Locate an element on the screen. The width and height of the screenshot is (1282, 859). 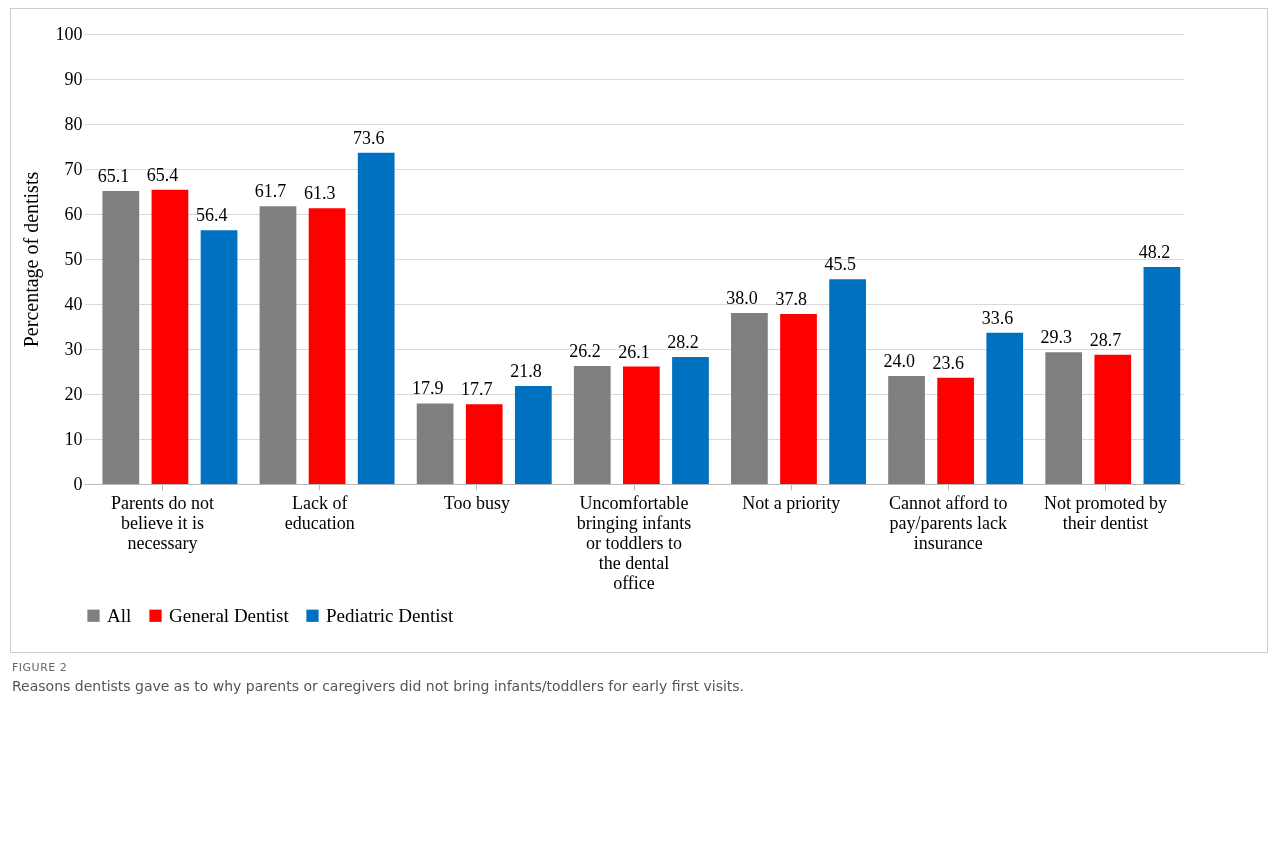
data-label: 33.6 is located at coordinates (997, 317).